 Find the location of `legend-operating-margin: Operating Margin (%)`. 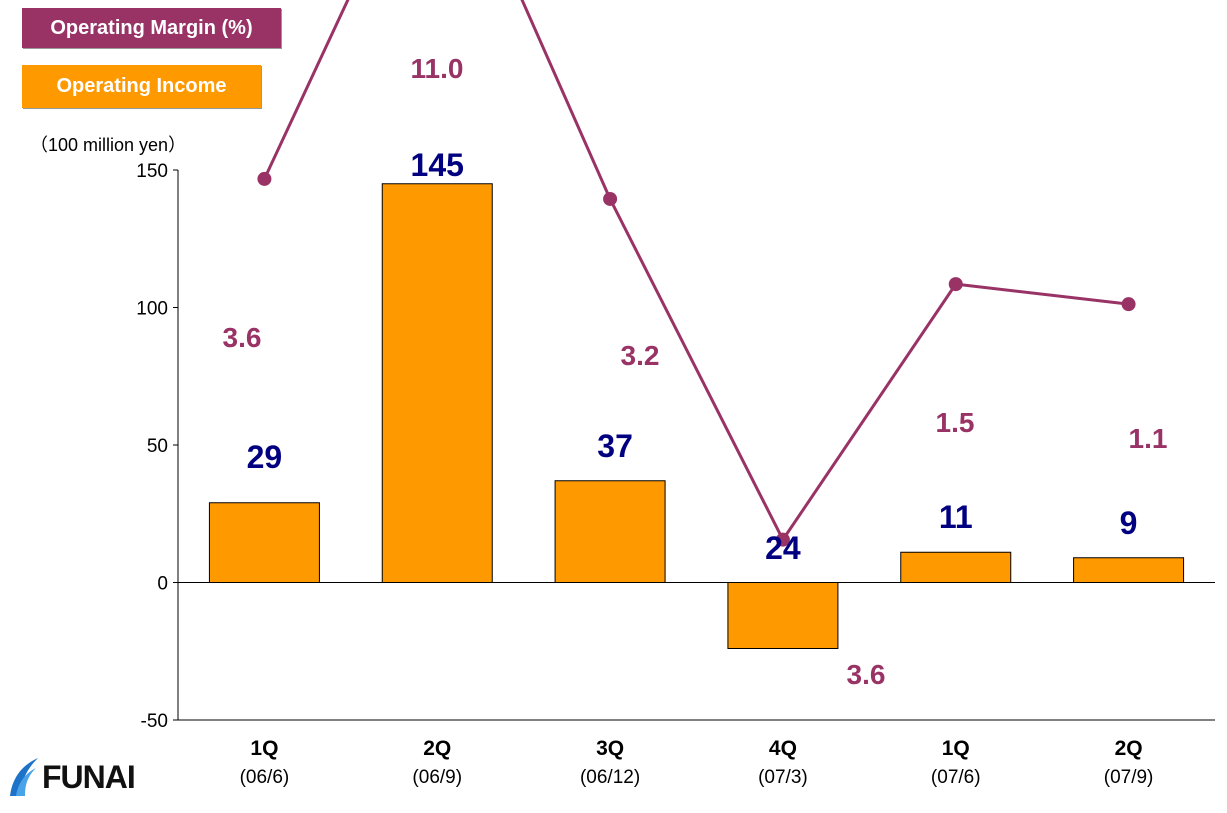

legend-operating-margin: Operating Margin (%) is located at coordinates (151, 28).